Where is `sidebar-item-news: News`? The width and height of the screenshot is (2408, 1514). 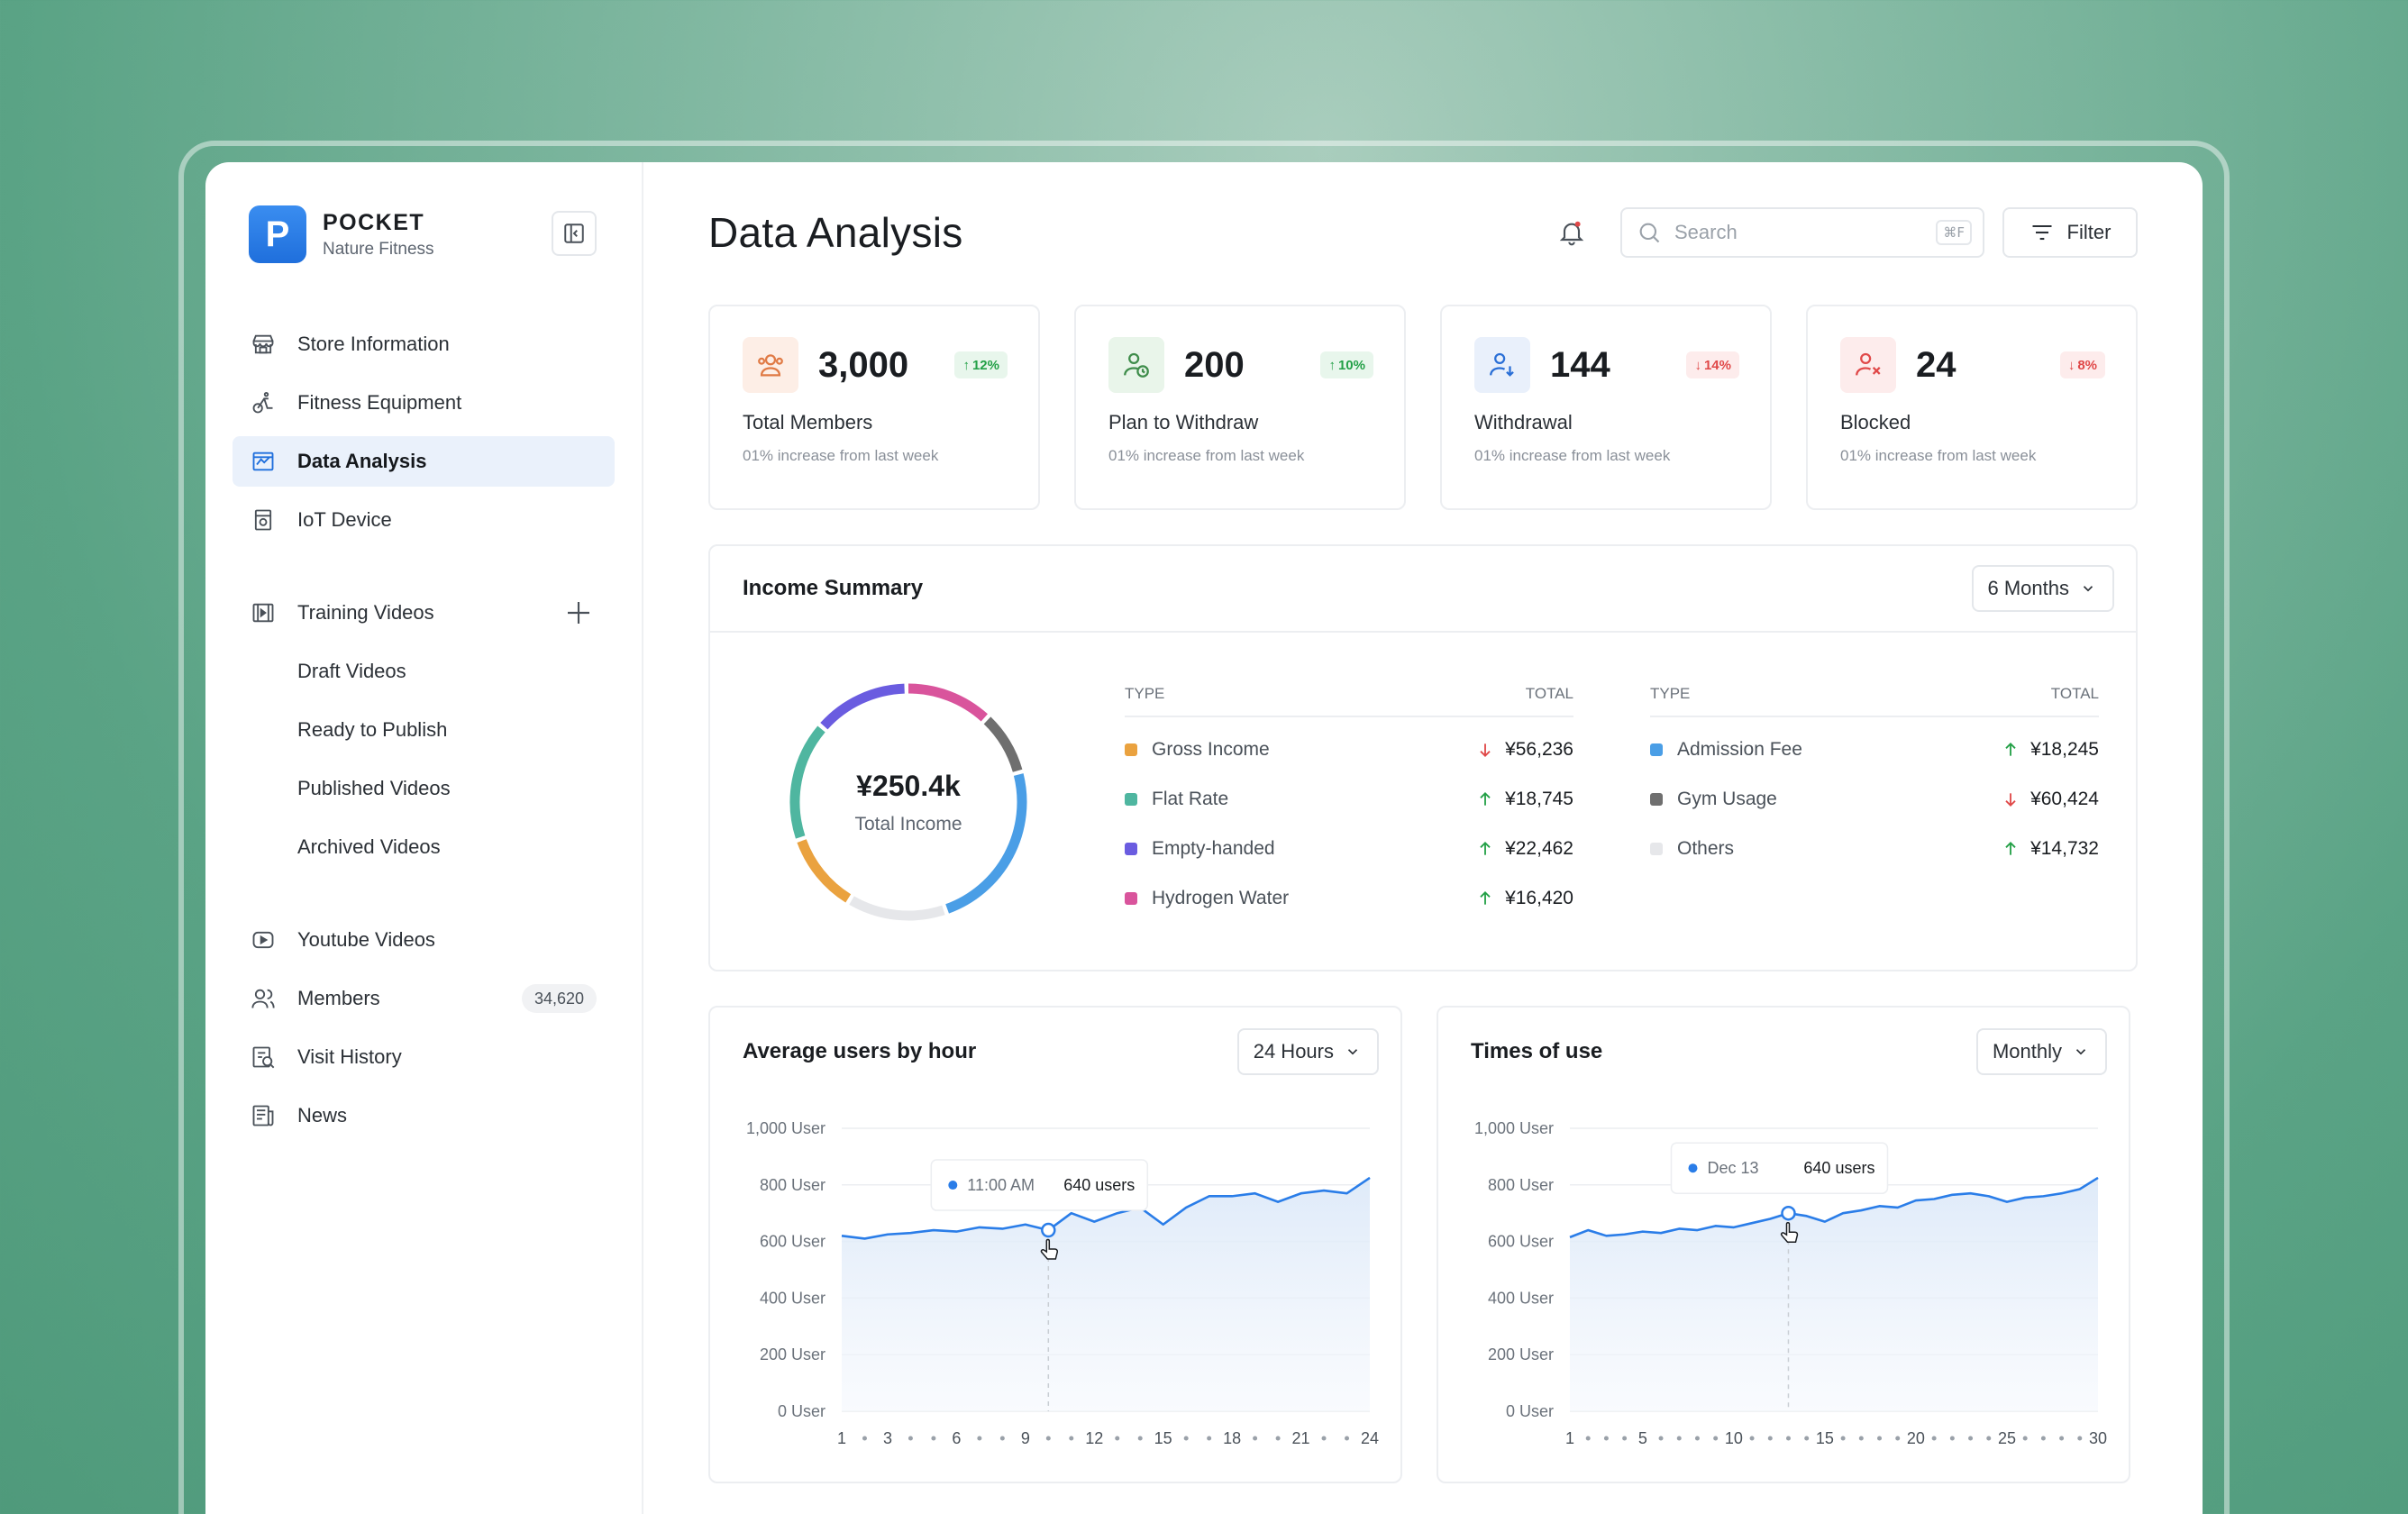 sidebar-item-news: News is located at coordinates (424, 1115).